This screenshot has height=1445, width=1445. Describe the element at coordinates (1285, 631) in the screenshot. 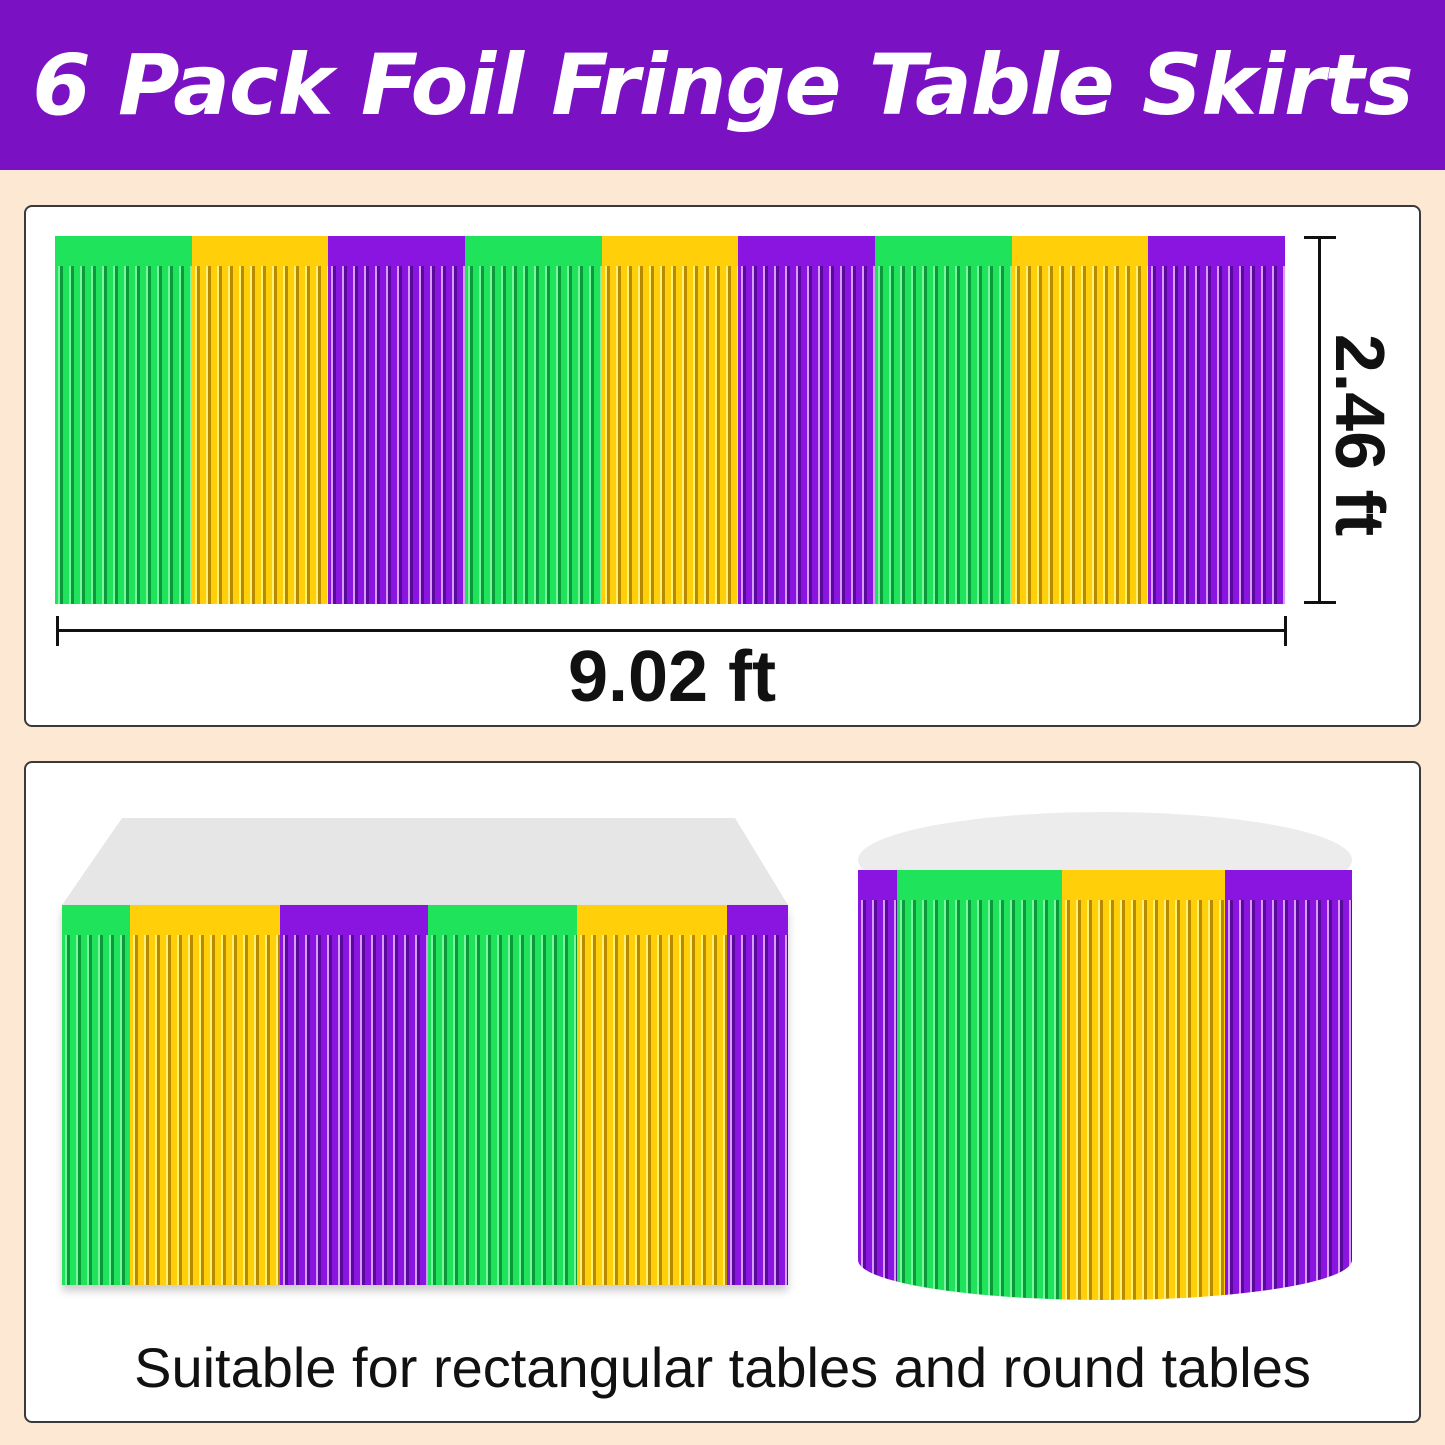

I see `width-tick-right` at that location.